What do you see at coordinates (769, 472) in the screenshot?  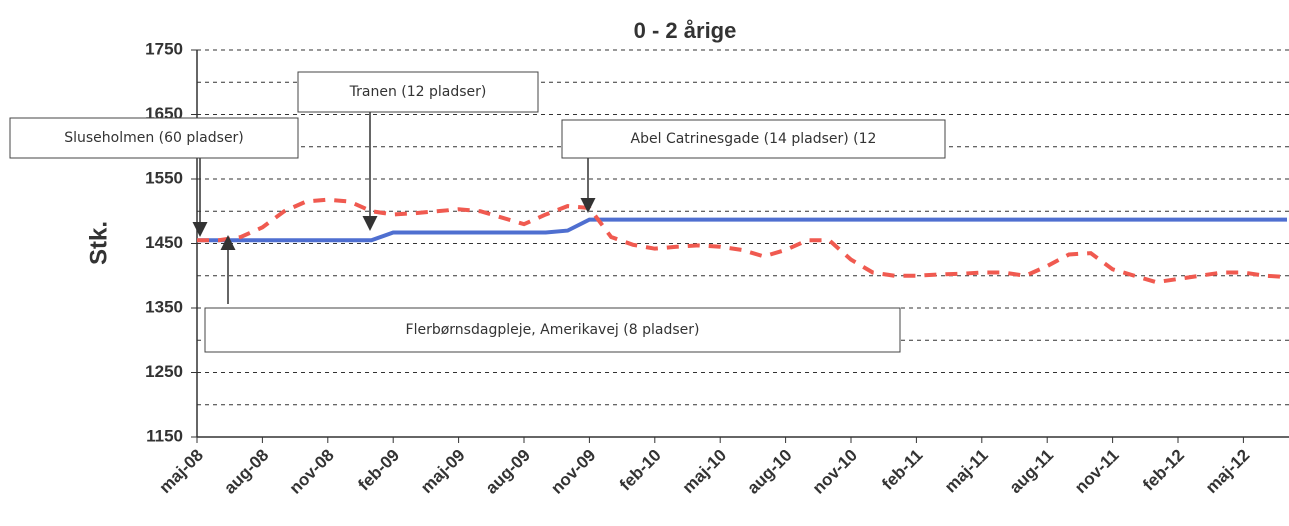 I see `x-tick-label: aug-10` at bounding box center [769, 472].